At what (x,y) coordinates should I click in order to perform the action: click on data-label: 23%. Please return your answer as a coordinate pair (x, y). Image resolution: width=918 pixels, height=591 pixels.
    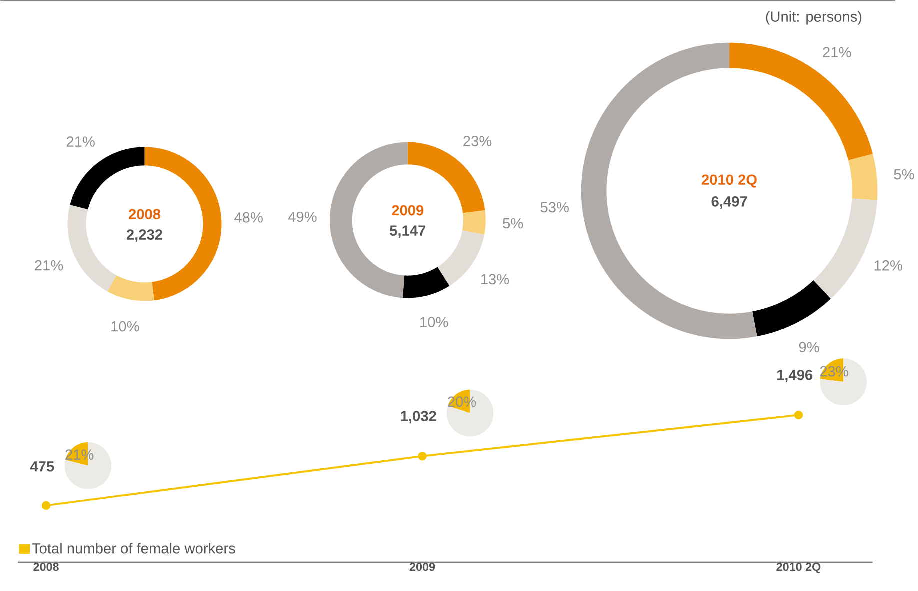
    Looking at the image, I should click on (478, 141).